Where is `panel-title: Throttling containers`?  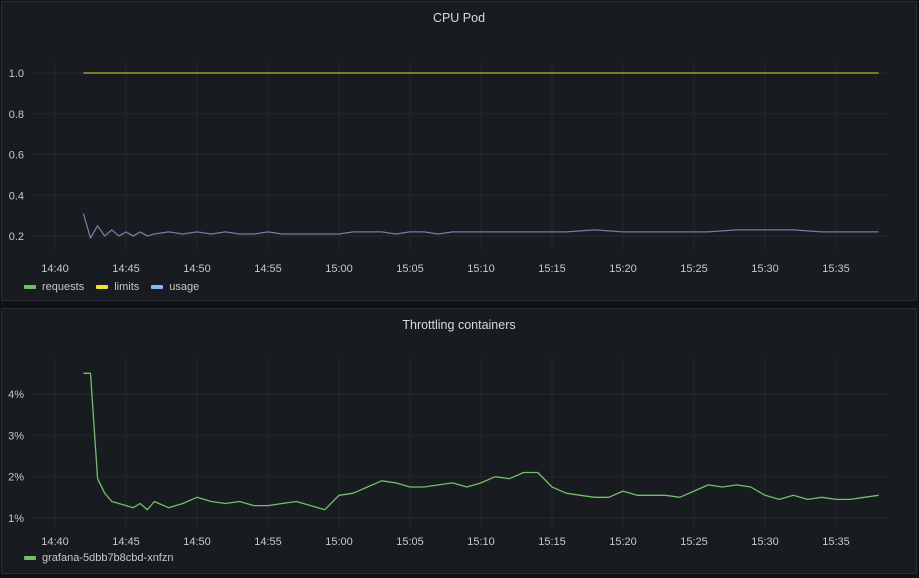 panel-title: Throttling containers is located at coordinates (459, 325).